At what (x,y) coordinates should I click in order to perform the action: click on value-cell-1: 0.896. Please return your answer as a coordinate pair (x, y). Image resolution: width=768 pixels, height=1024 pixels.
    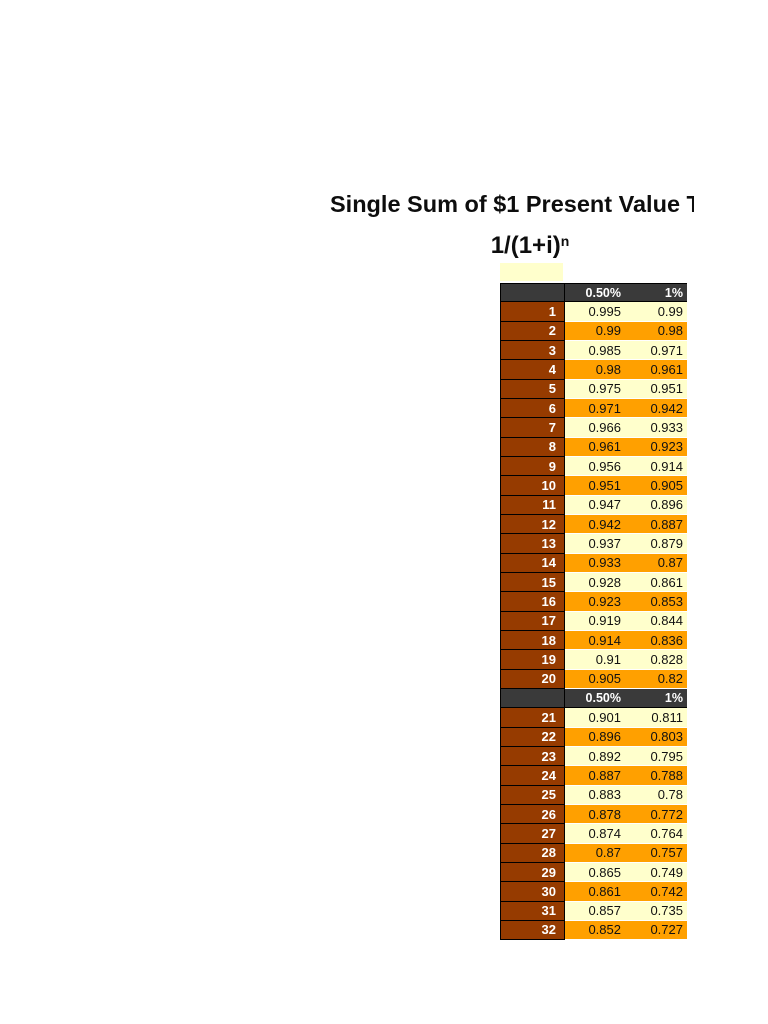
    Looking at the image, I should click on (657, 505).